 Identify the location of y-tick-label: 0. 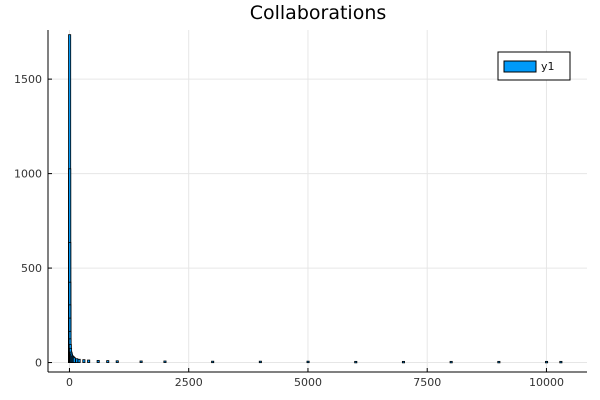
(38, 363).